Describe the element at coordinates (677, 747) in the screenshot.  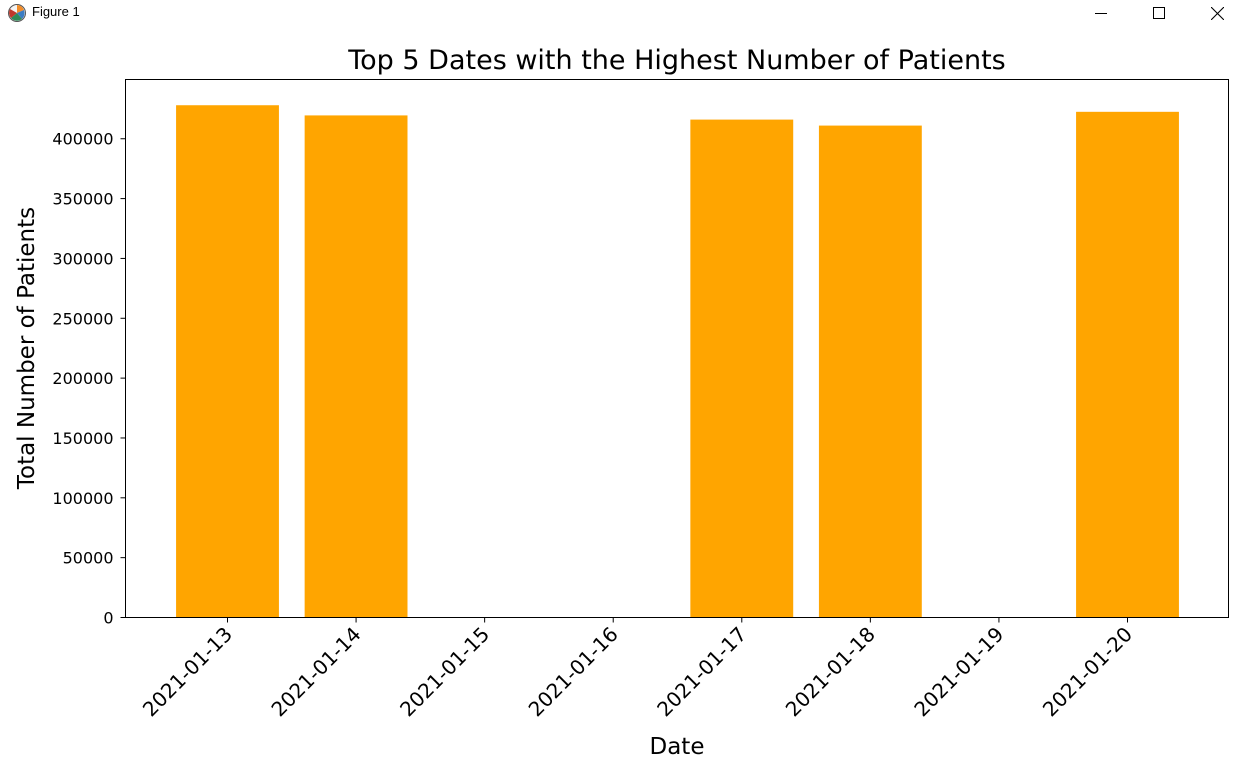
I see `x-axis-label: Date` at that location.